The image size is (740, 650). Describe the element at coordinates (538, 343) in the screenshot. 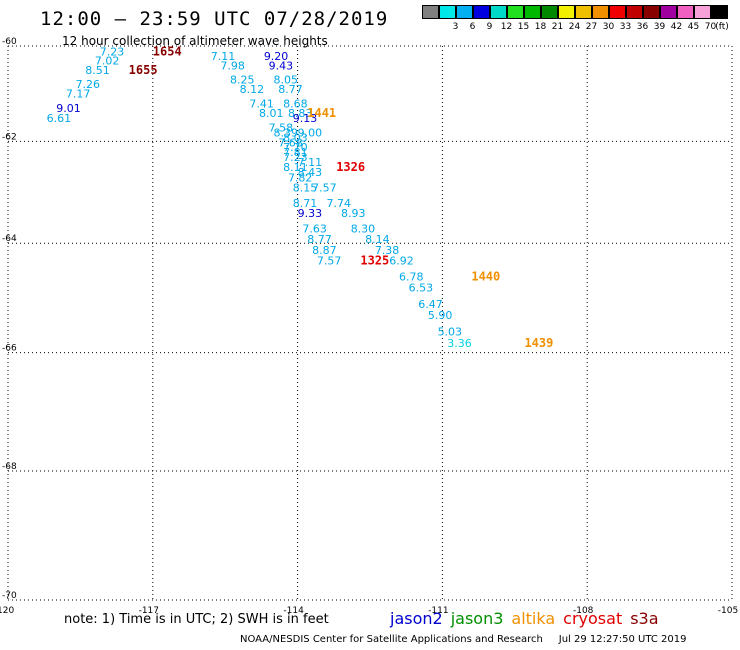

I see `pass-time-label: 1439` at that location.